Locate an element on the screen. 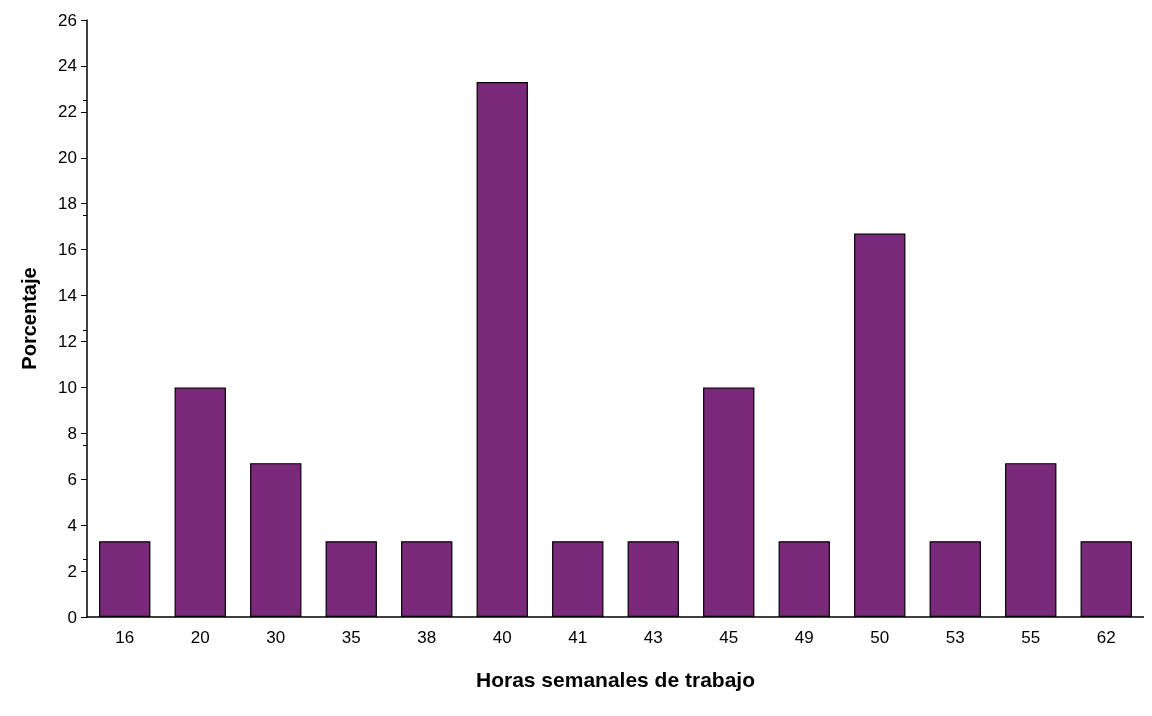 Image resolution: width=1152 pixels, height=716 pixels. y-tick-label: 16 is located at coordinates (67, 250).